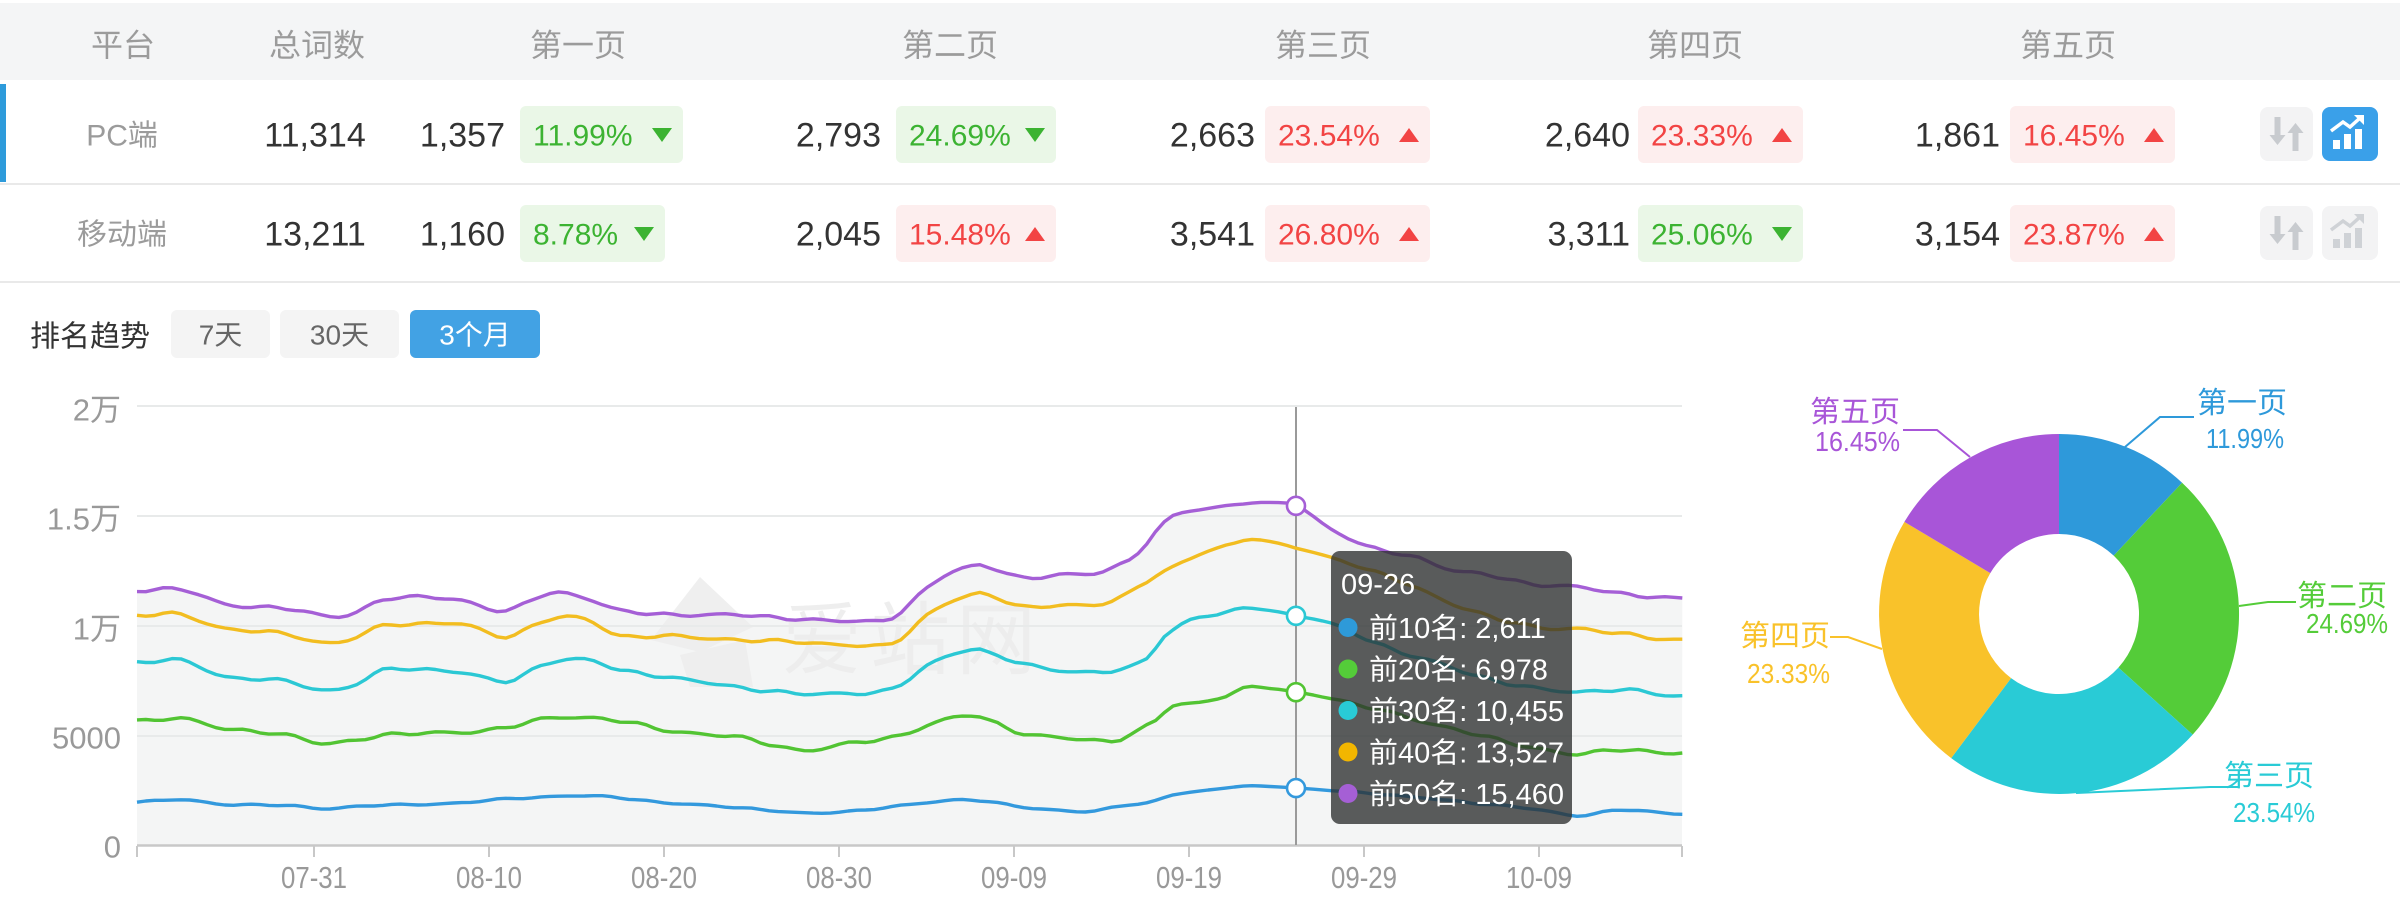  What do you see at coordinates (1364, 877) in the screenshot?
I see `svg-text: 09-29` at bounding box center [1364, 877].